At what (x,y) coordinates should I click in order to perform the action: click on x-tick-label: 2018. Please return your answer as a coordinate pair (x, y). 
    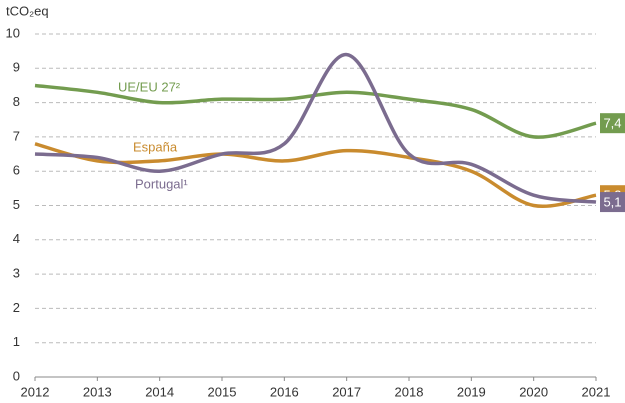
    Looking at the image, I should click on (409, 391).